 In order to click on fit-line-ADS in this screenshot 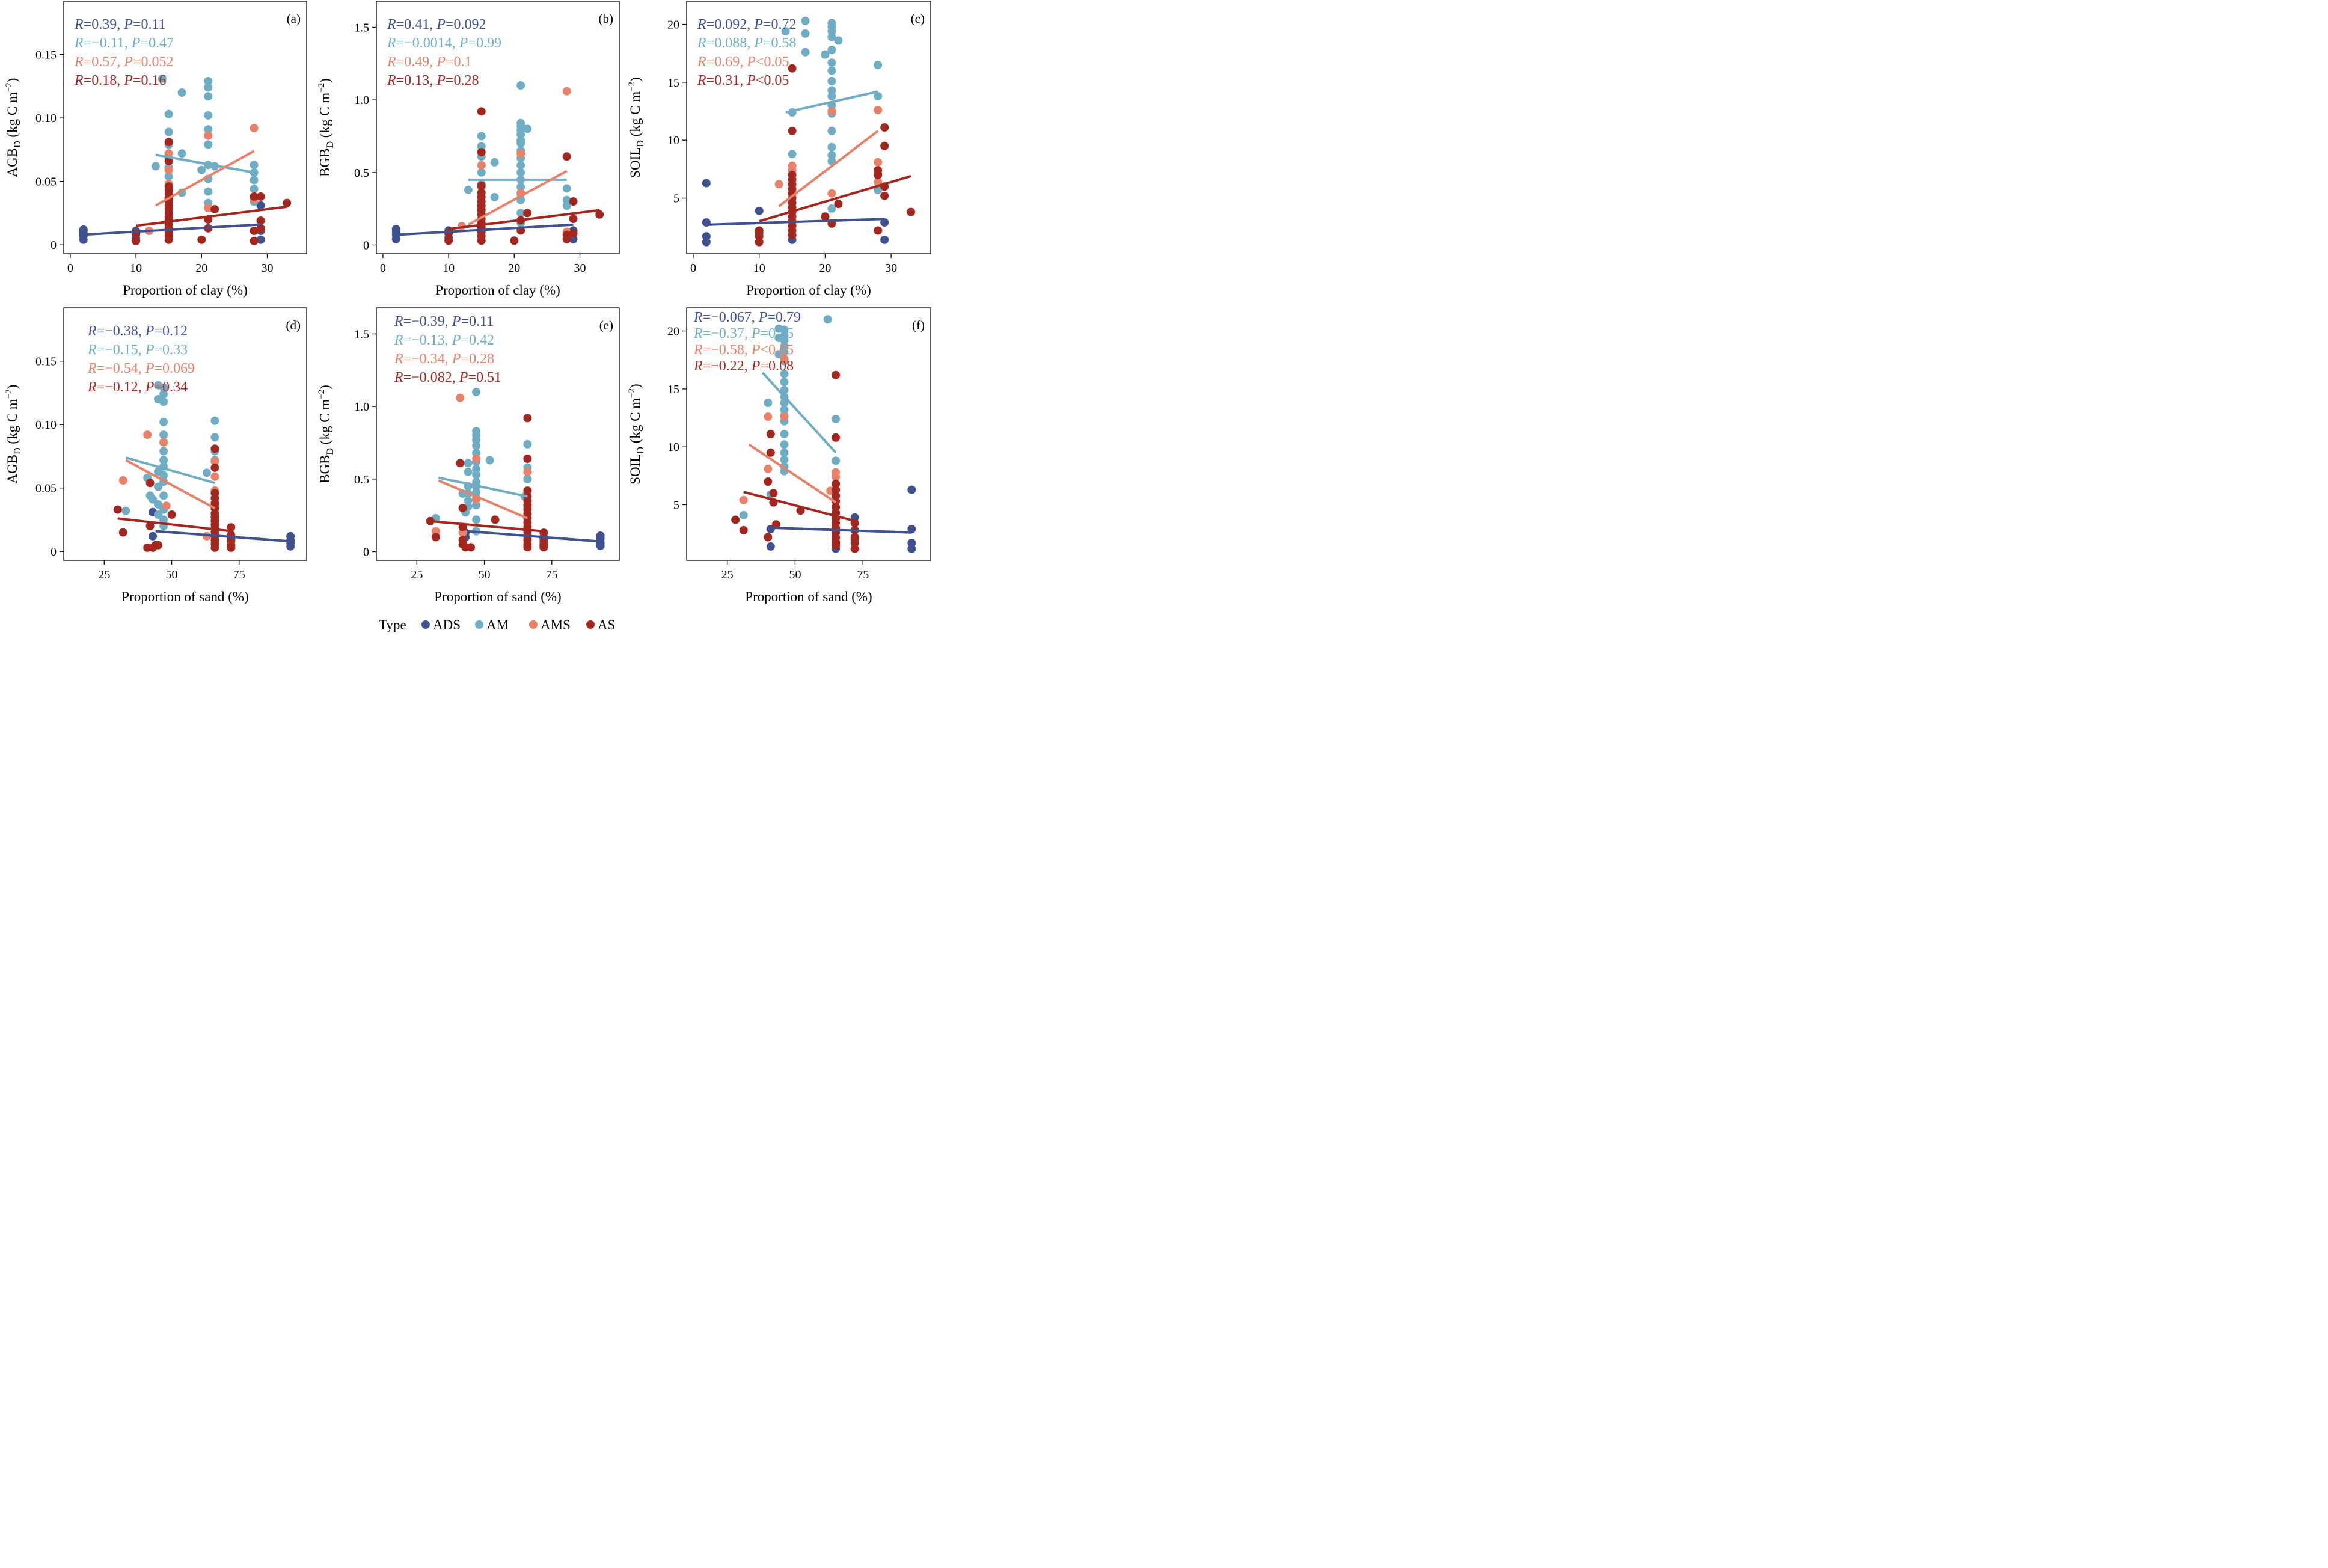, I will do `click(485, 229)`.